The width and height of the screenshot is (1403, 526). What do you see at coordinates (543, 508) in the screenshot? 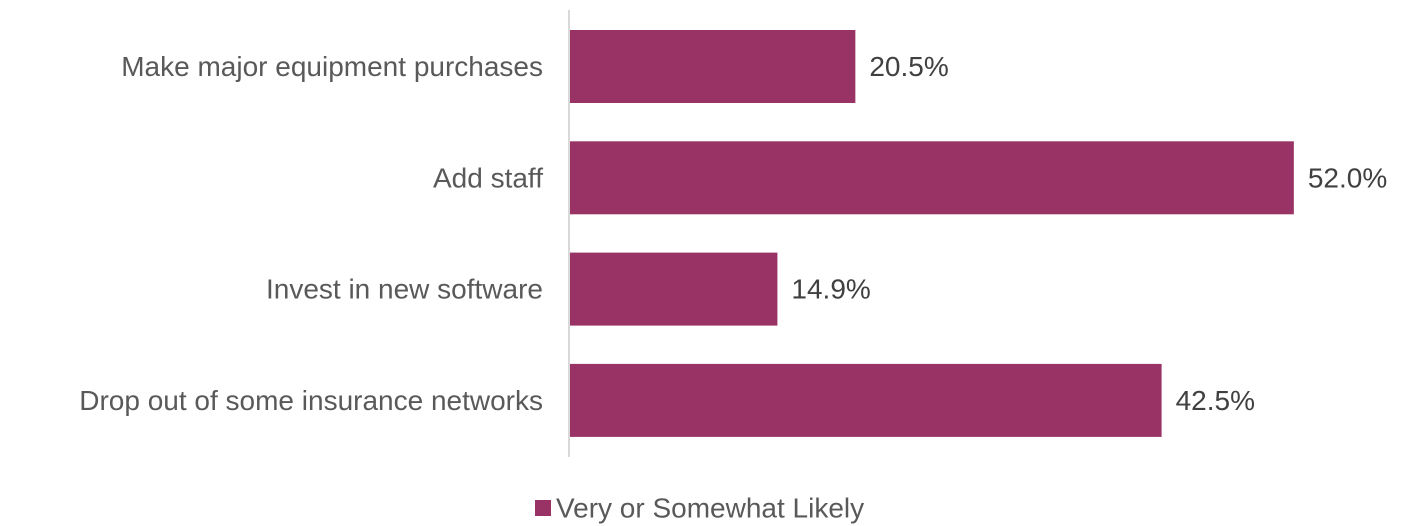
I see `legend-swatch` at bounding box center [543, 508].